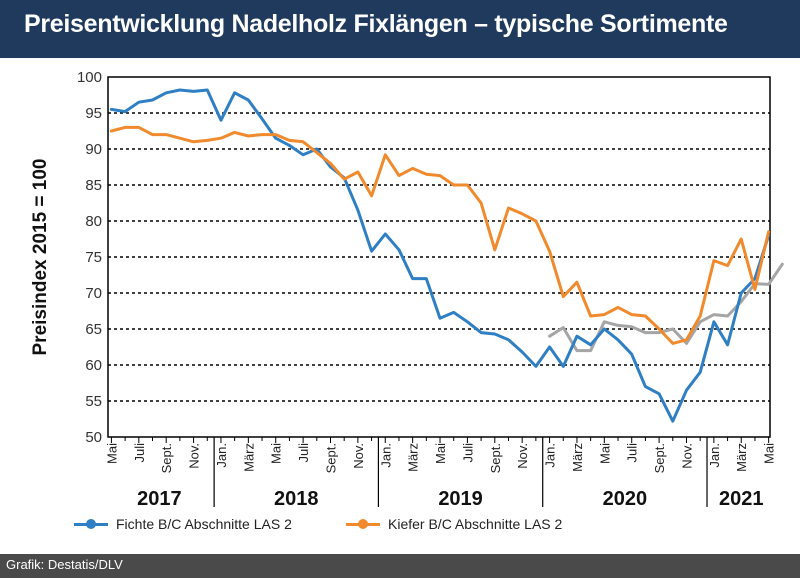  Describe the element at coordinates (625, 499) in the screenshot. I see `year-label: 2020` at that location.